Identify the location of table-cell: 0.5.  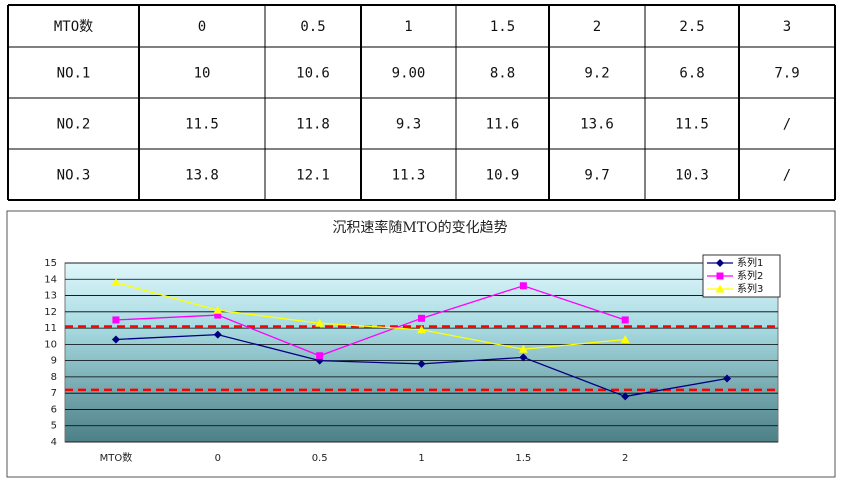
(312, 27).